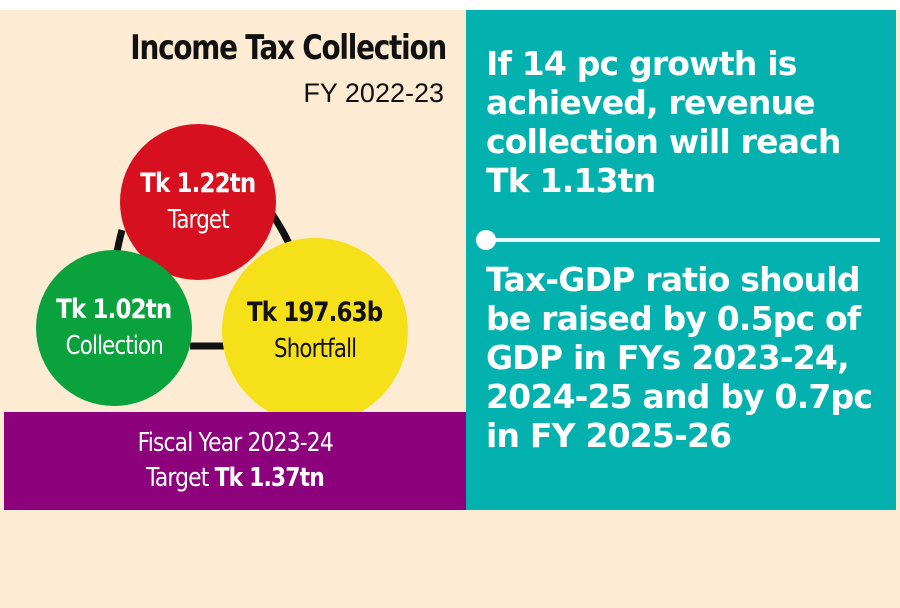 The width and height of the screenshot is (900, 608). I want to click on text-line: GDP in FYs 2023-24,, so click(668, 357).